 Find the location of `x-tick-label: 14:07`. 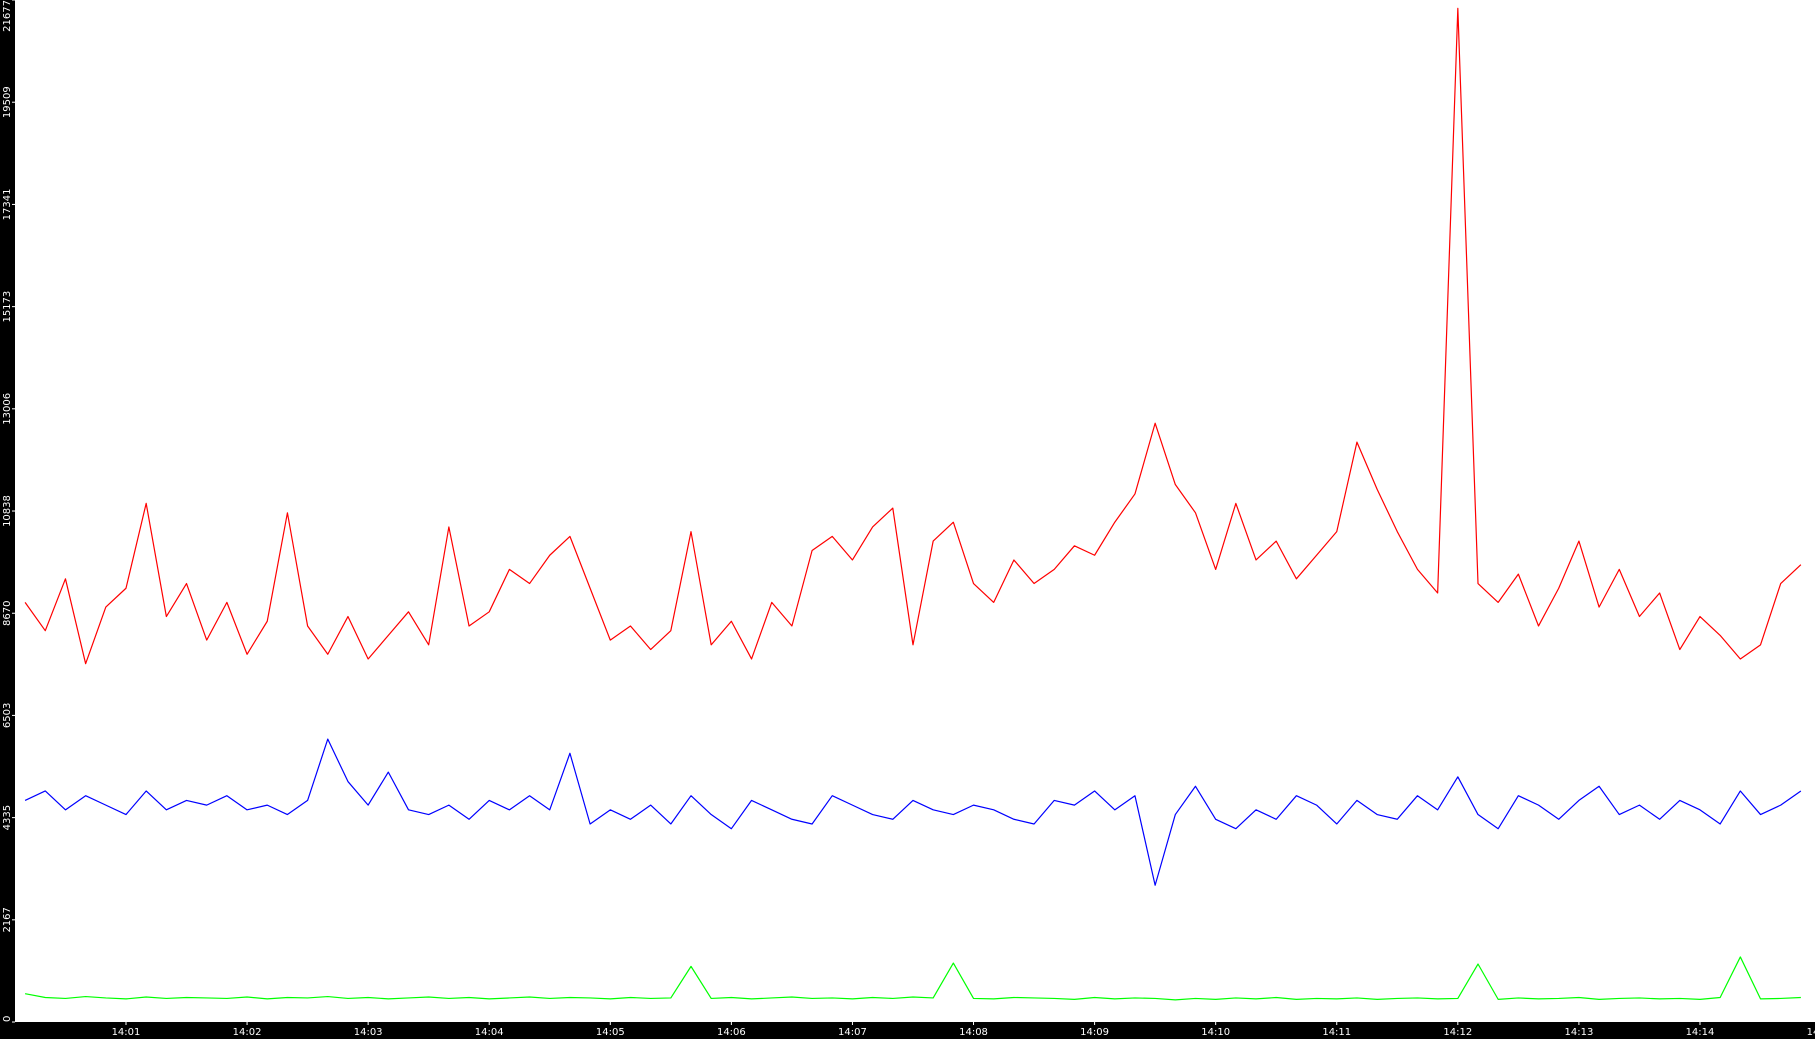

x-tick-label: 14:07 is located at coordinates (852, 1032).